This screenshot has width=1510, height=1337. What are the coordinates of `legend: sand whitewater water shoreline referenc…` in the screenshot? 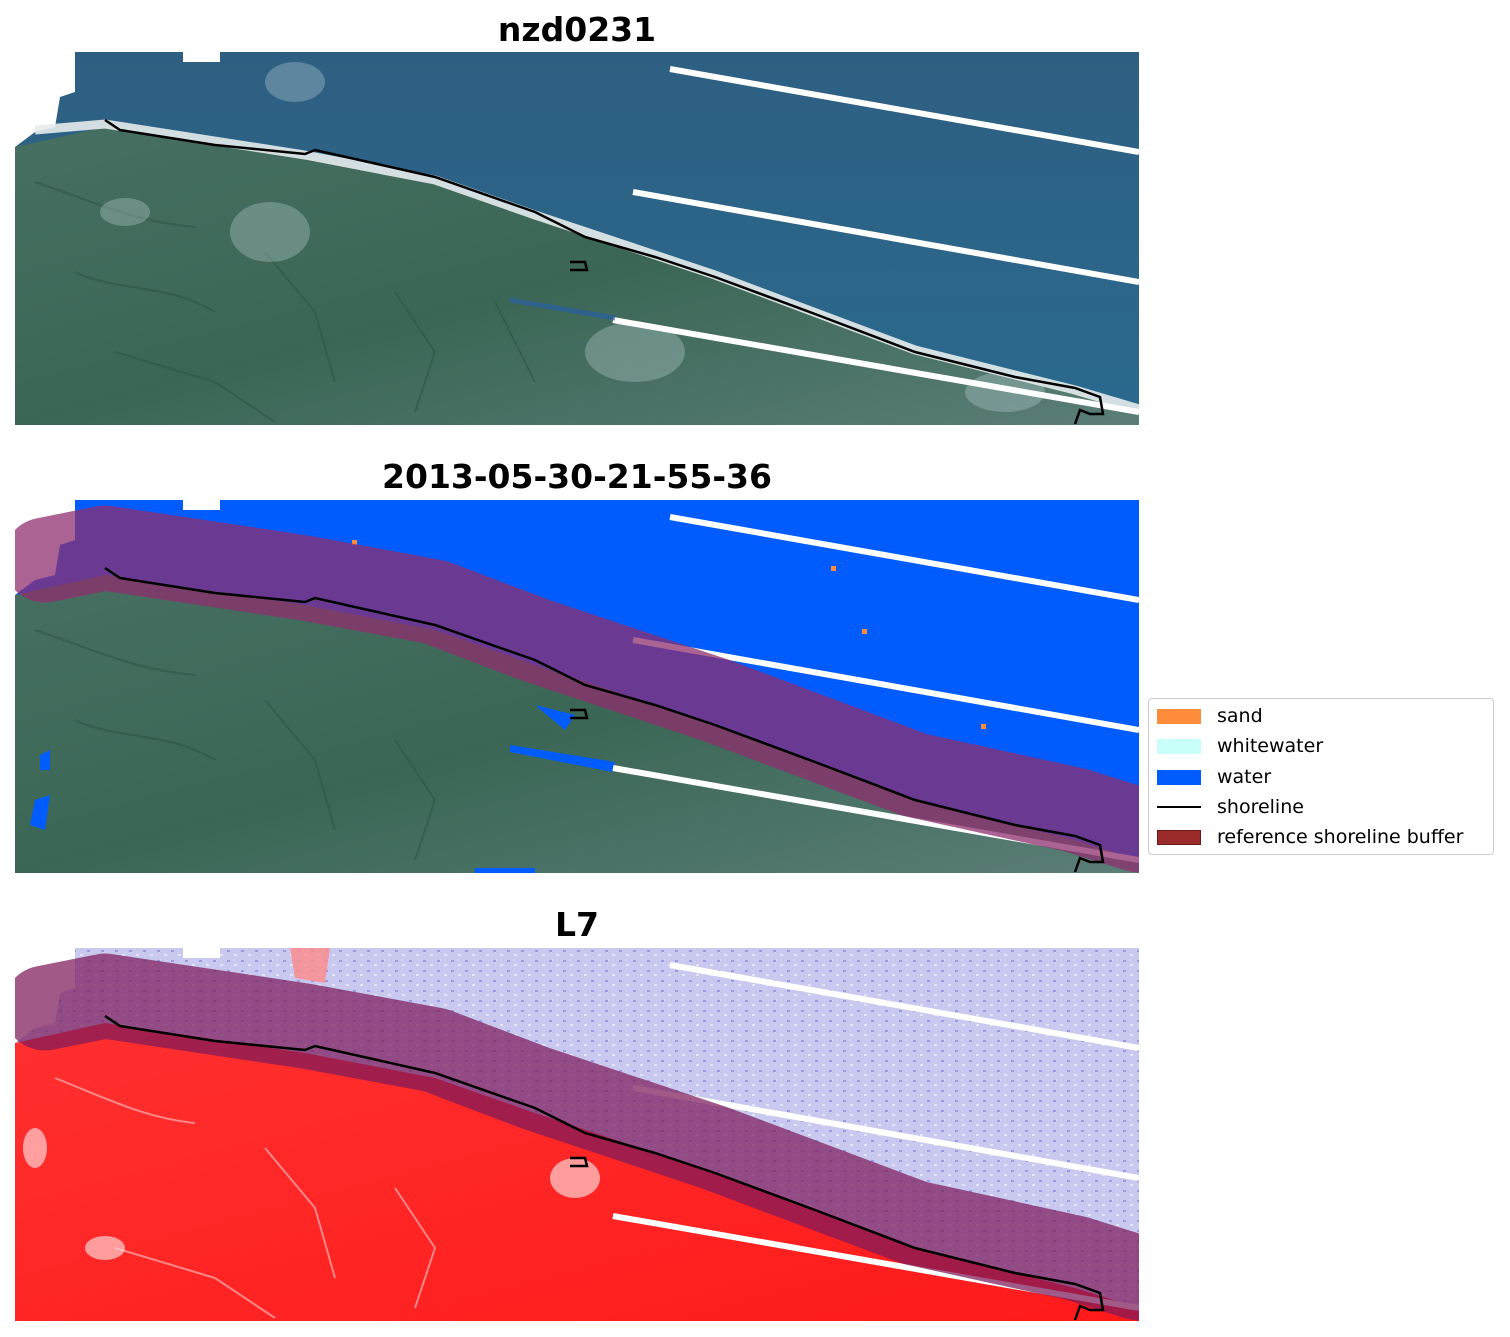 It's located at (1321, 776).